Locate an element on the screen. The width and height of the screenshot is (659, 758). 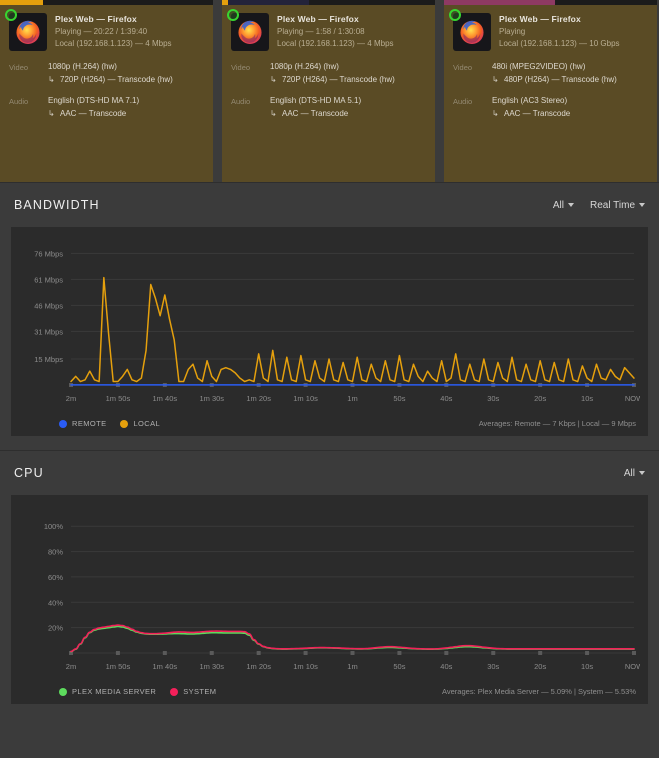
y-axis-tick-label: 31 Mbps is located at coordinates (48, 331).